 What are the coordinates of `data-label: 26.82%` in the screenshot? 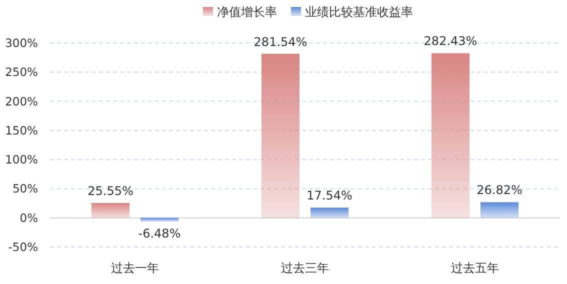 It's located at (499, 190).